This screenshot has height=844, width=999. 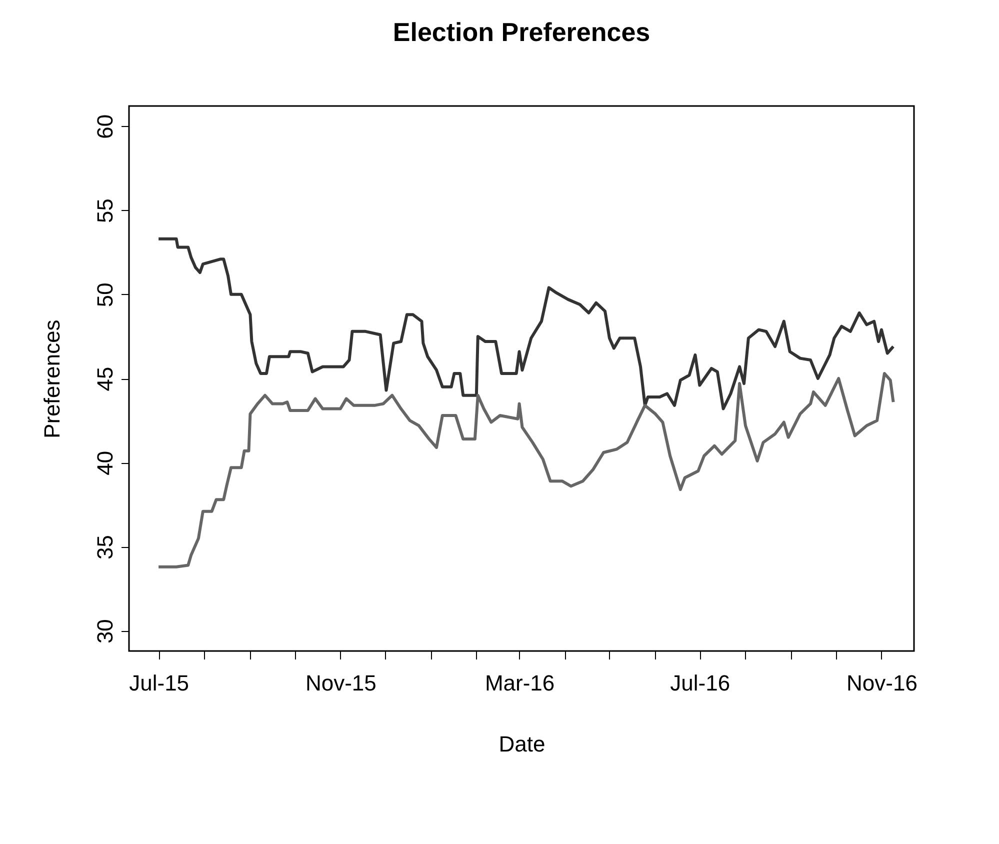 What do you see at coordinates (105, 126) in the screenshot?
I see `y-tick-label: 60` at bounding box center [105, 126].